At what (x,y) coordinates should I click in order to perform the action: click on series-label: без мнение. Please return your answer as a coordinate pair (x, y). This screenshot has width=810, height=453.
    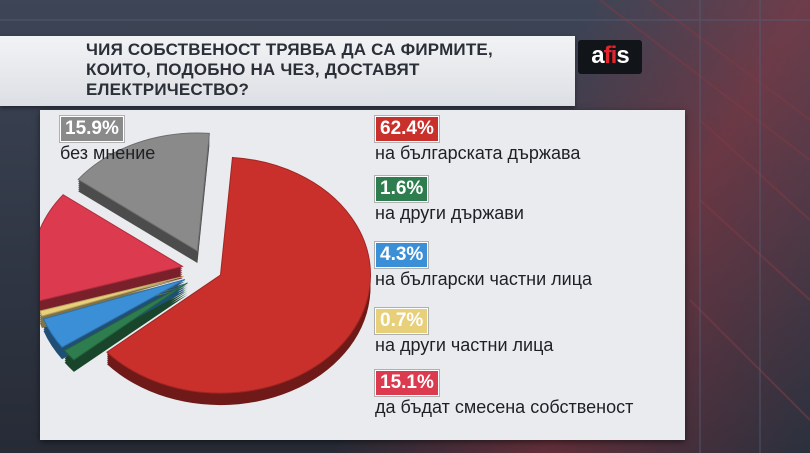
    Looking at the image, I should click on (108, 153).